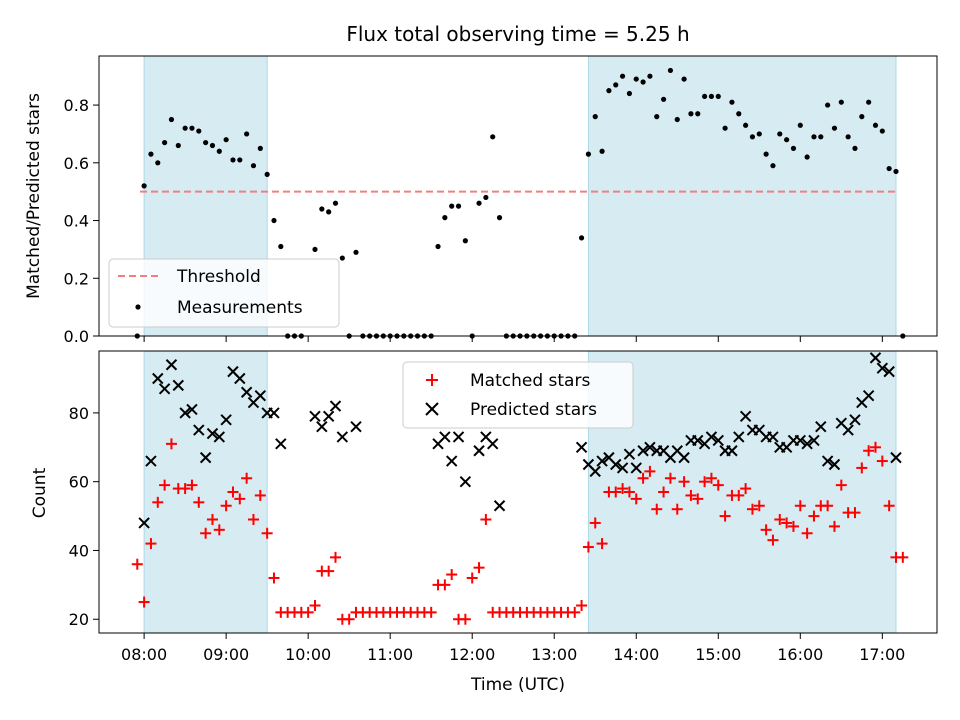 The width and height of the screenshot is (960, 720). I want to click on count-shaded-interval, so click(205, 492).